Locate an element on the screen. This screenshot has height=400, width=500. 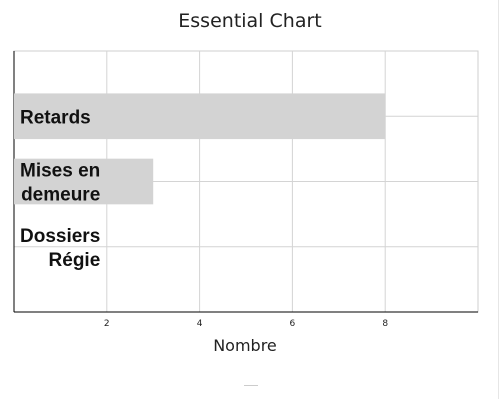
category-label-layer: Retards Mises en demeure Dossiers Régie is located at coordinates (60, 189).